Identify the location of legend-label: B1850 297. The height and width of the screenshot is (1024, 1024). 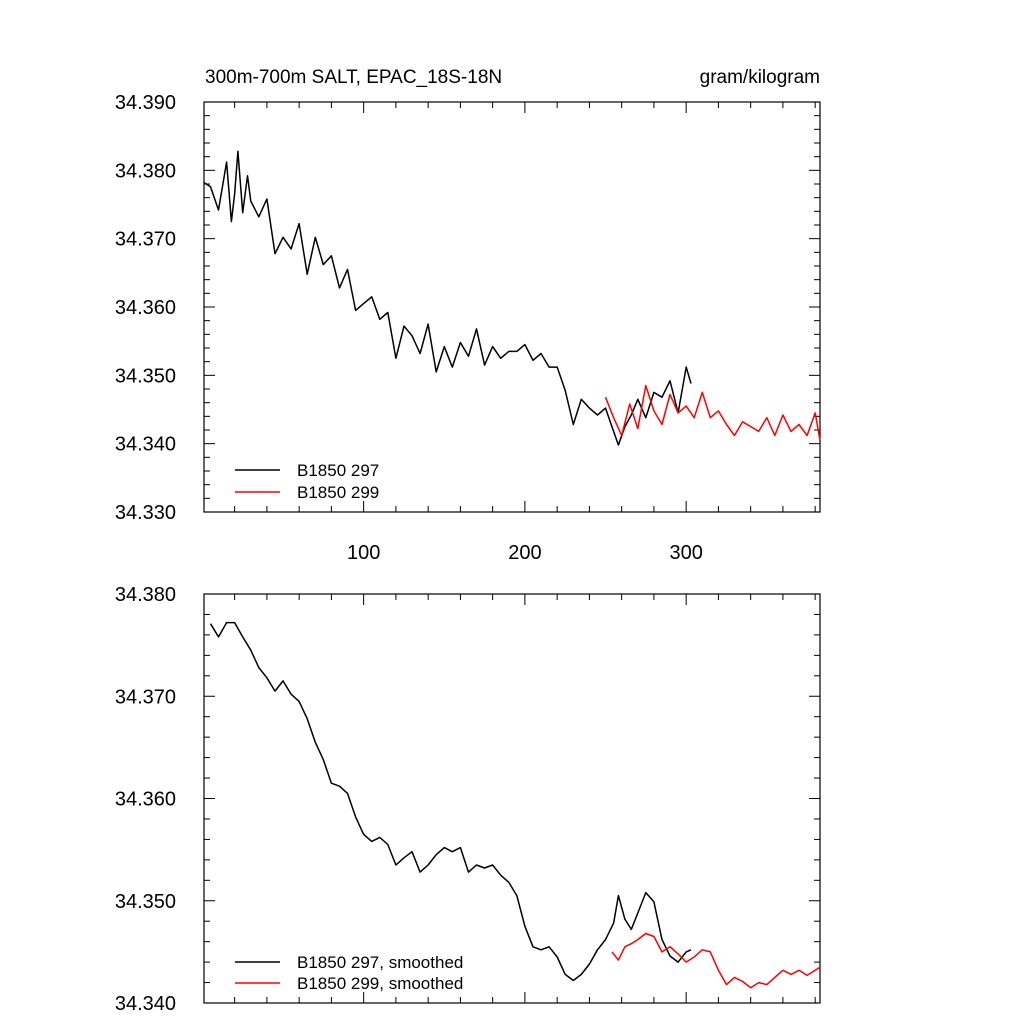
(338, 470).